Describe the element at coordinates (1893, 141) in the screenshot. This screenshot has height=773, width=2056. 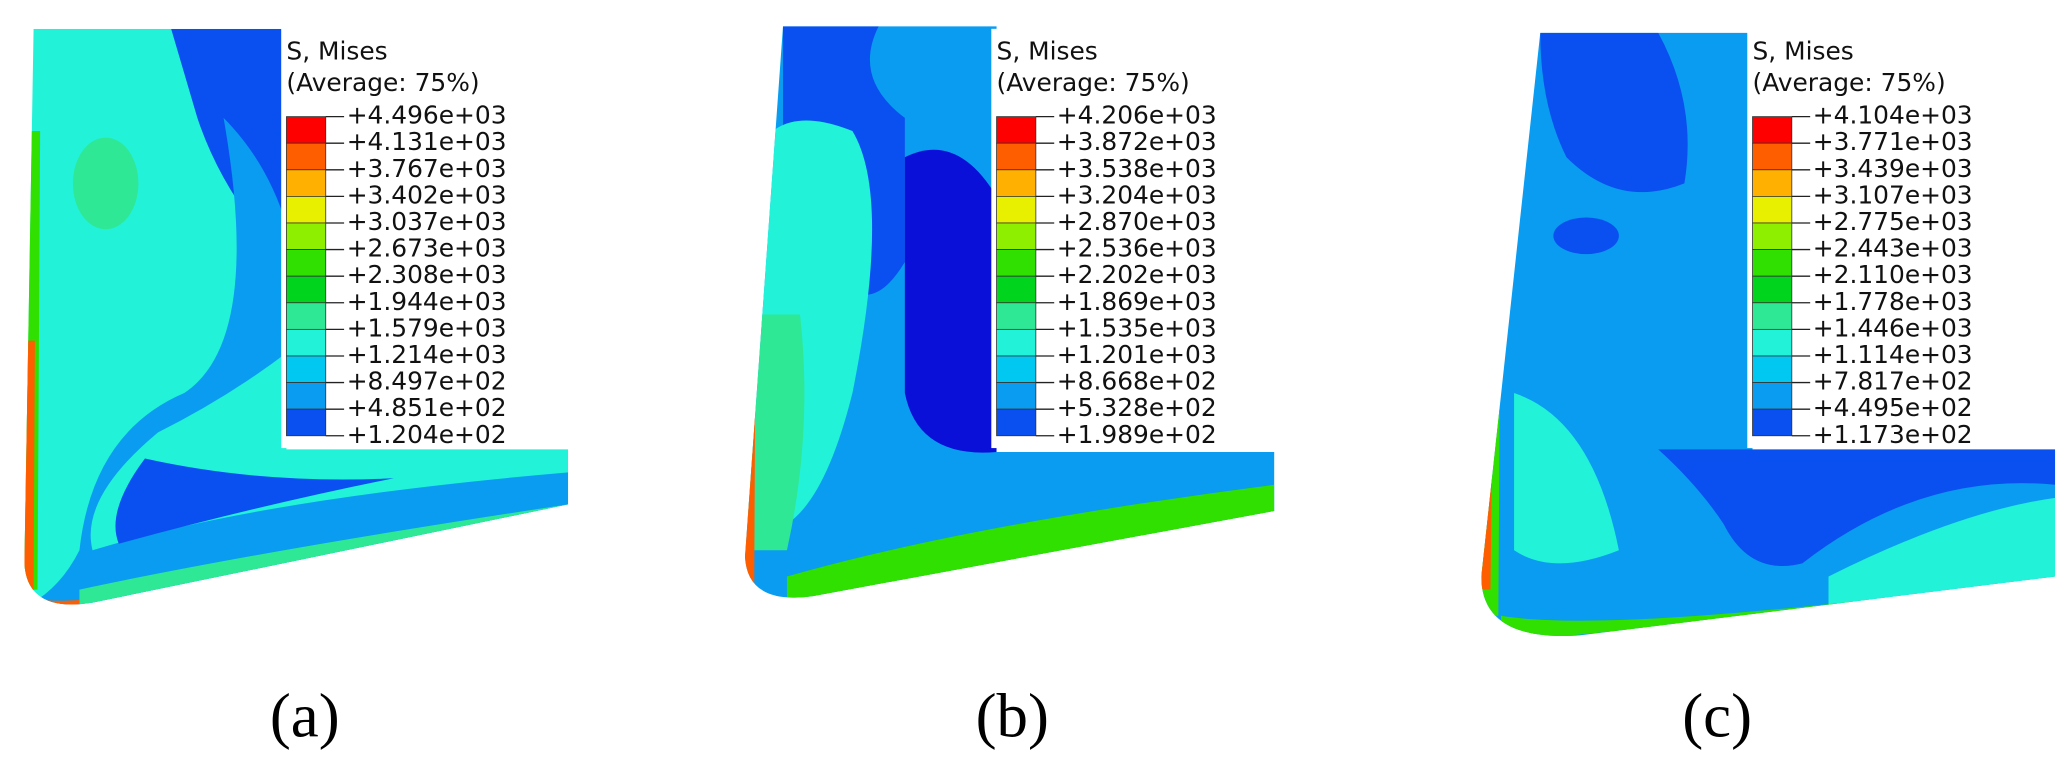
I see `legend-label: +3.771e+03` at that location.